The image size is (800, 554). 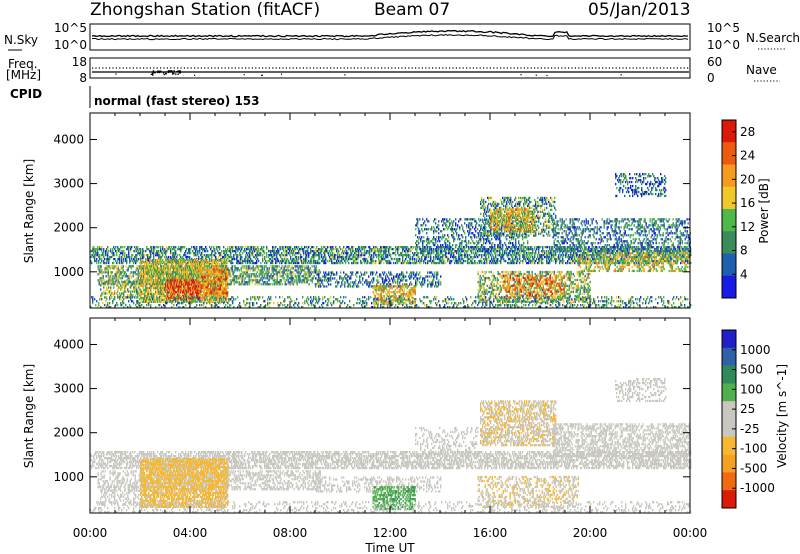 What do you see at coordinates (368, 73) in the screenshot?
I see `nave-scatter-points` at bounding box center [368, 73].